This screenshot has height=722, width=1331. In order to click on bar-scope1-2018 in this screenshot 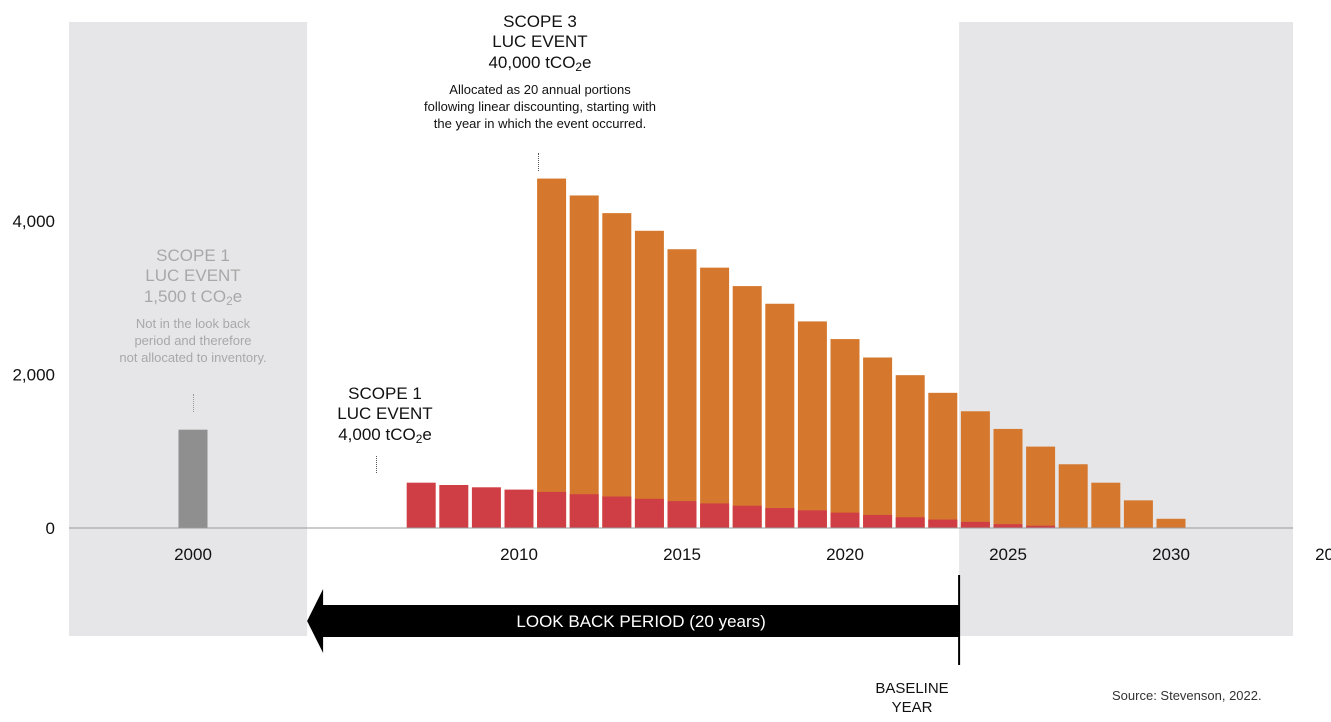, I will do `click(780, 518)`.